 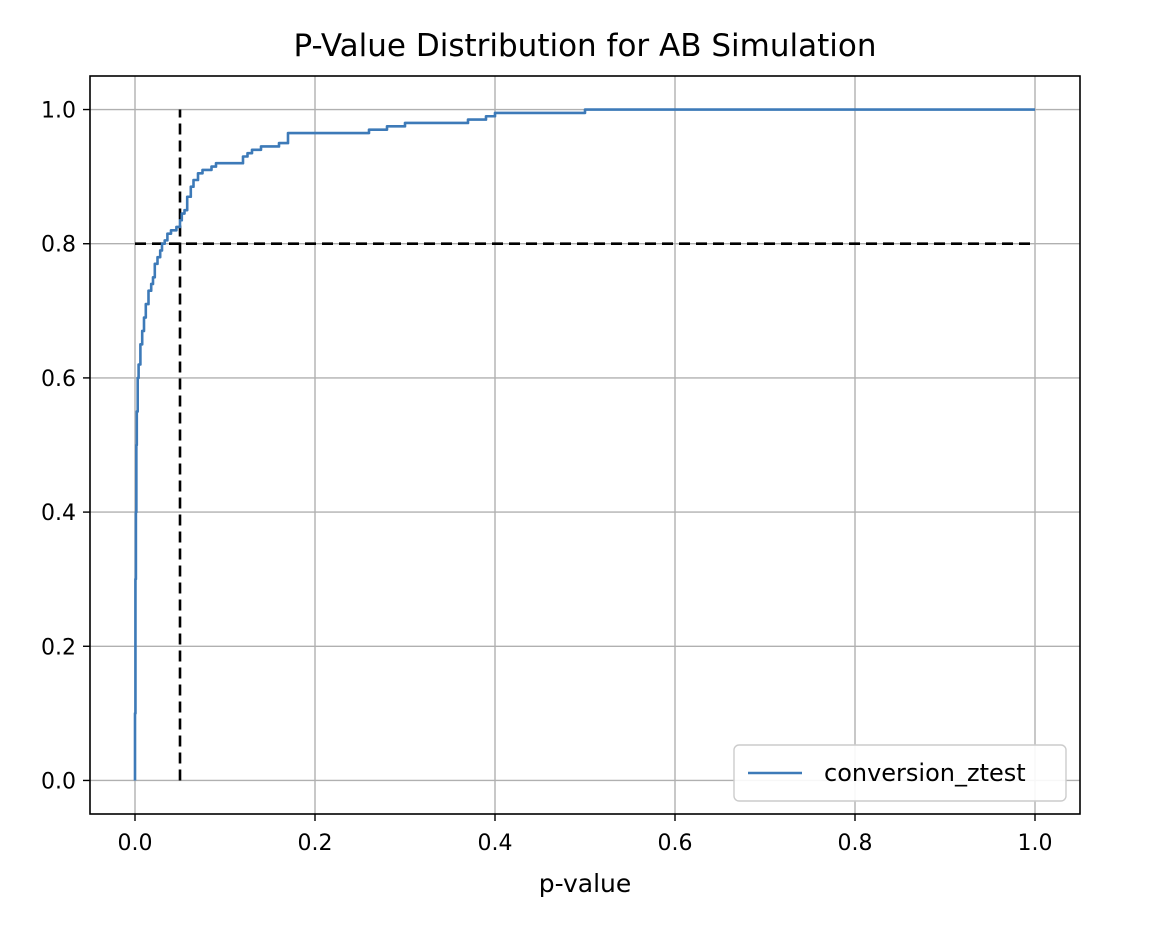 I want to click on x-tick-label: 0.4, so click(x=495, y=843).